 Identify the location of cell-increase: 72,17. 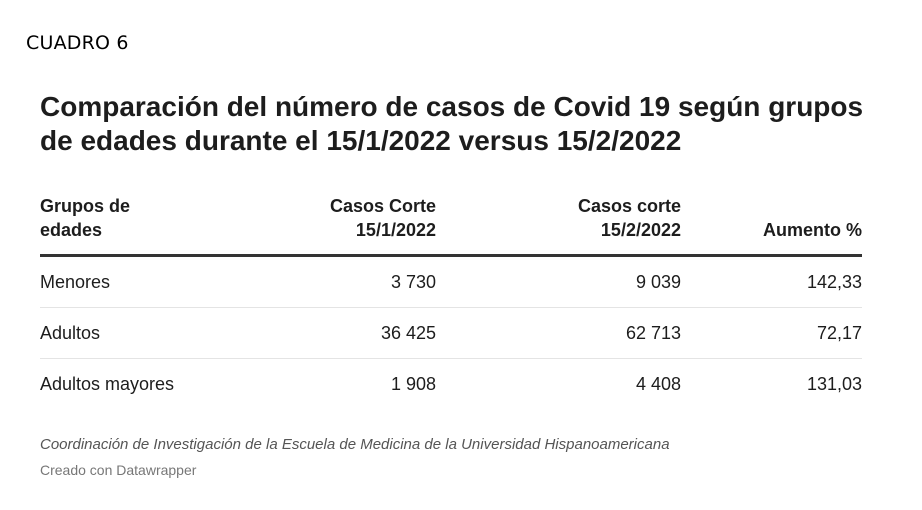
(771, 333).